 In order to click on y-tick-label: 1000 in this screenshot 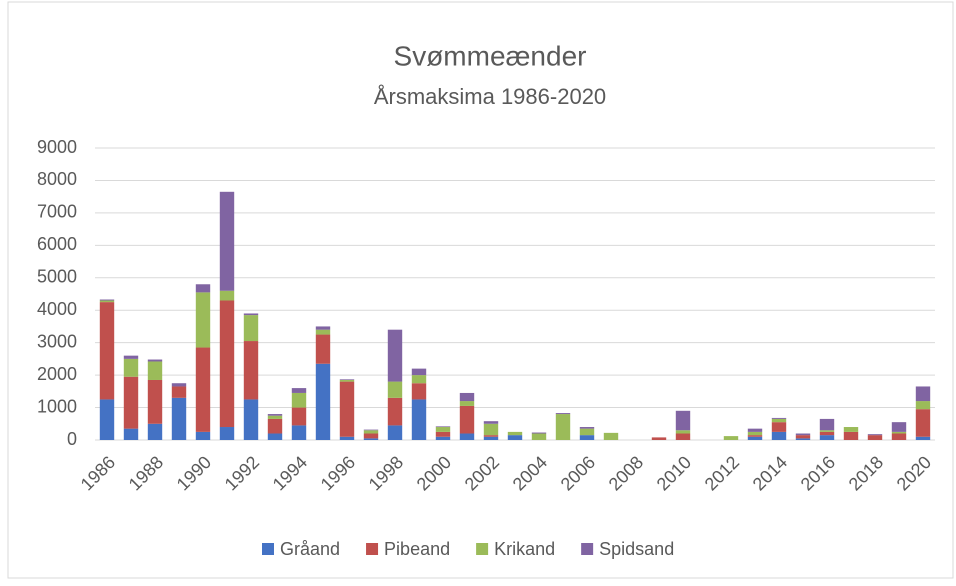, I will do `click(57, 406)`.